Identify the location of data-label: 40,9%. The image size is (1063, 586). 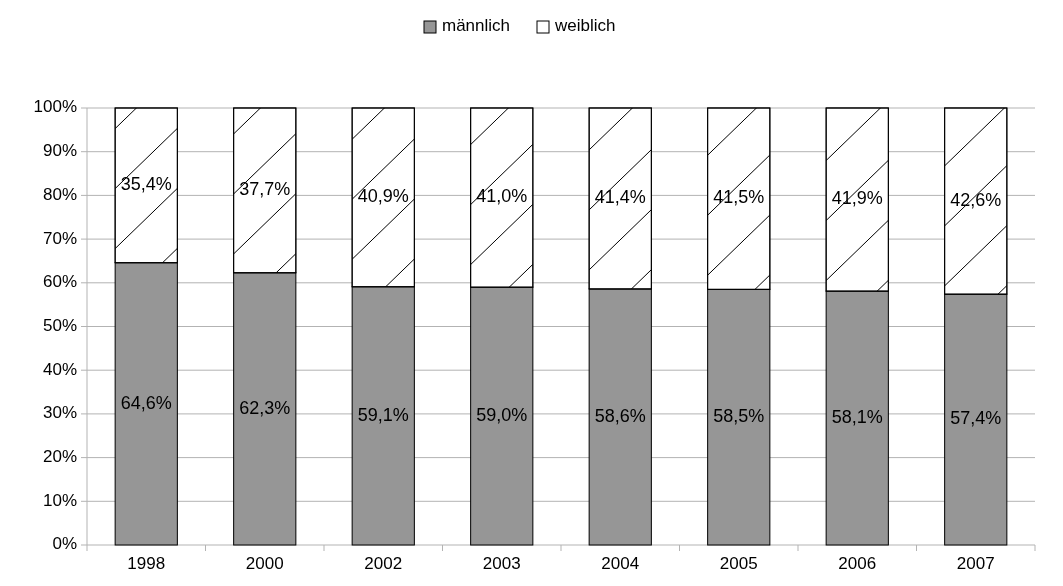
(383, 196).